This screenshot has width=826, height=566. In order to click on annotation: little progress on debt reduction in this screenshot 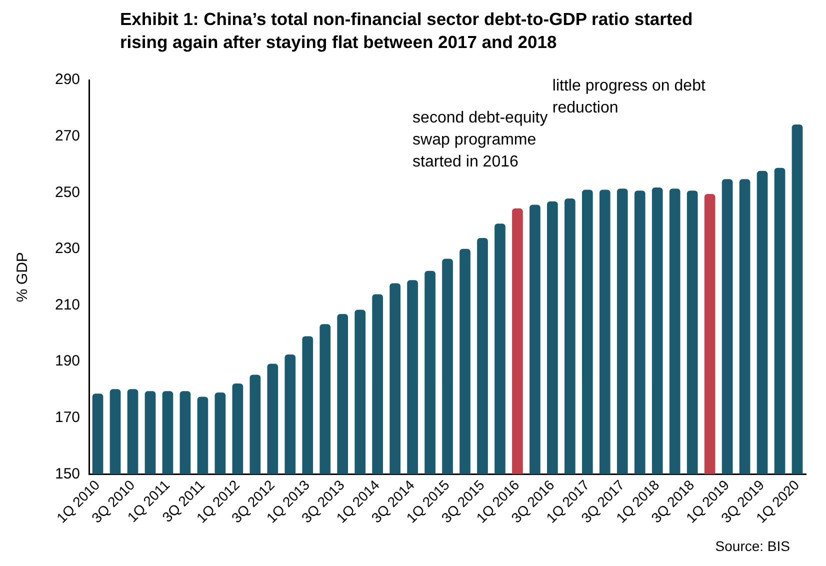, I will do `click(629, 96)`.